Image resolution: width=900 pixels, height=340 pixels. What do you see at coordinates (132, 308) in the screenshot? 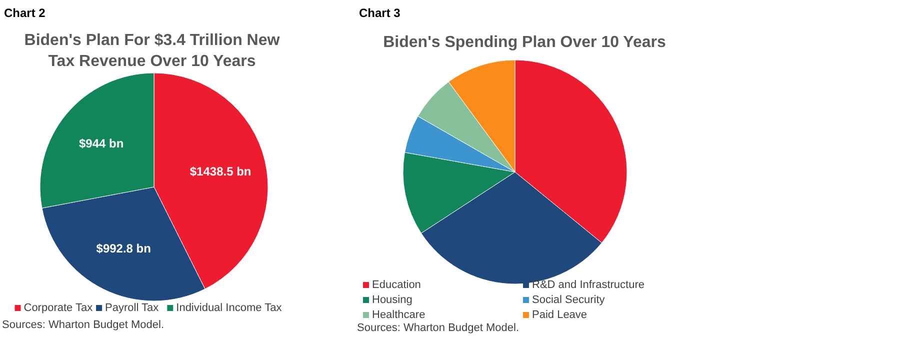
I see `legend-label: Payroll Tax` at bounding box center [132, 308].